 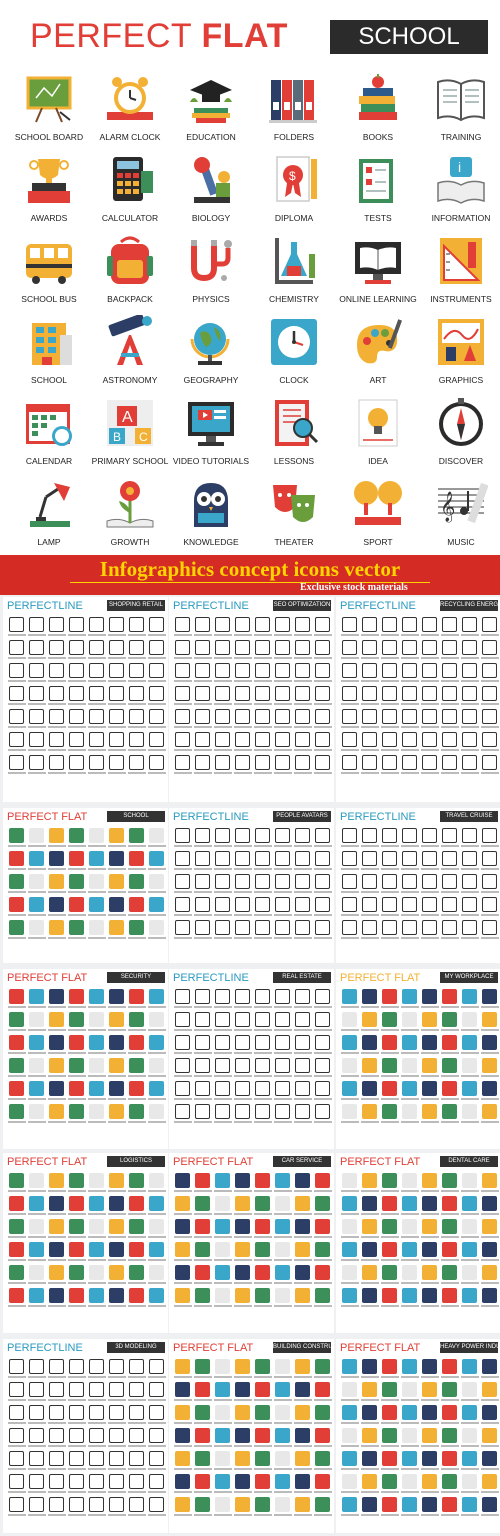 I want to click on icon-label: ART, so click(x=378, y=380).